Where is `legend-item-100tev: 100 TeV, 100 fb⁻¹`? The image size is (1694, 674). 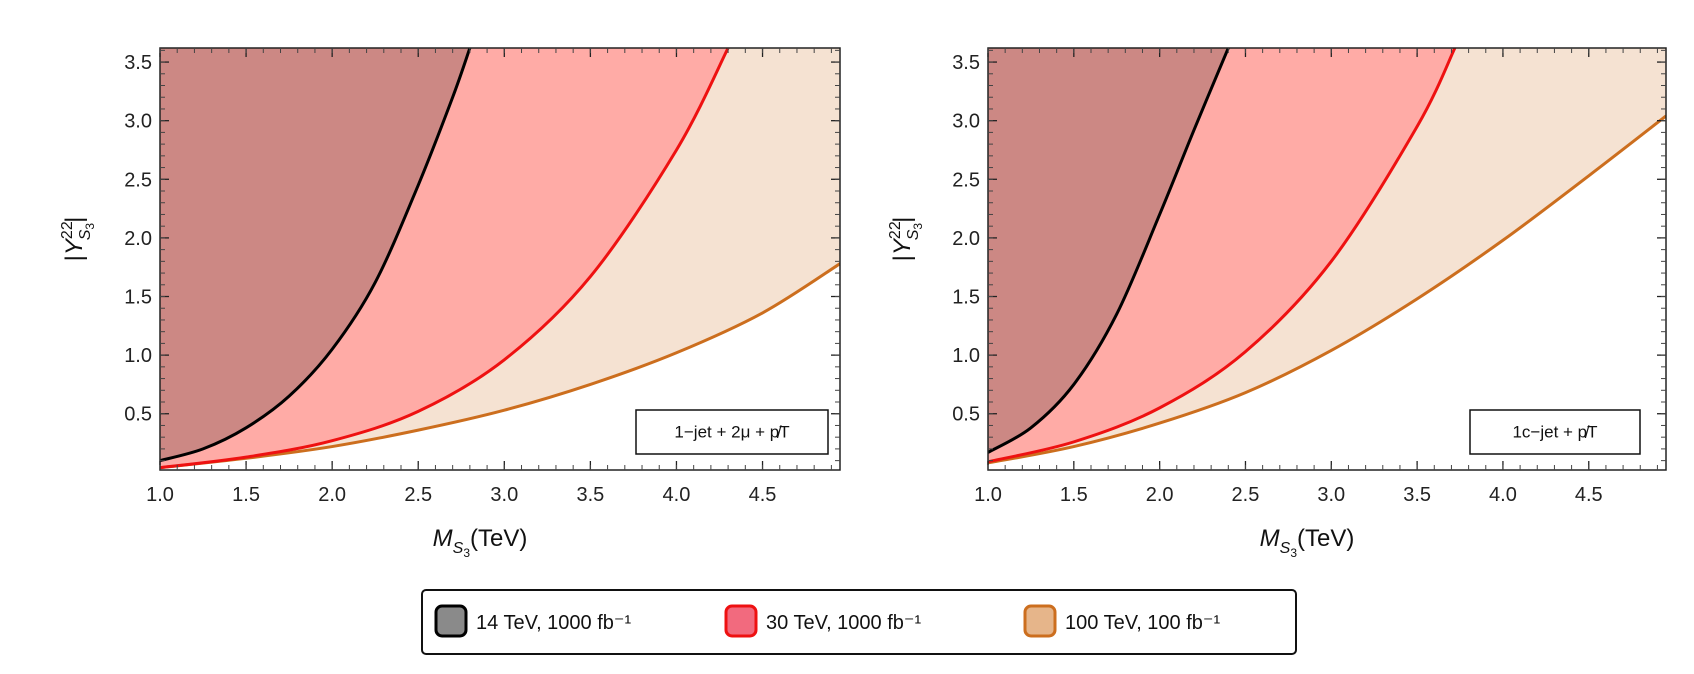
legend-item-100tev: 100 TeV, 100 fb⁻¹ is located at coordinates (1121, 621).